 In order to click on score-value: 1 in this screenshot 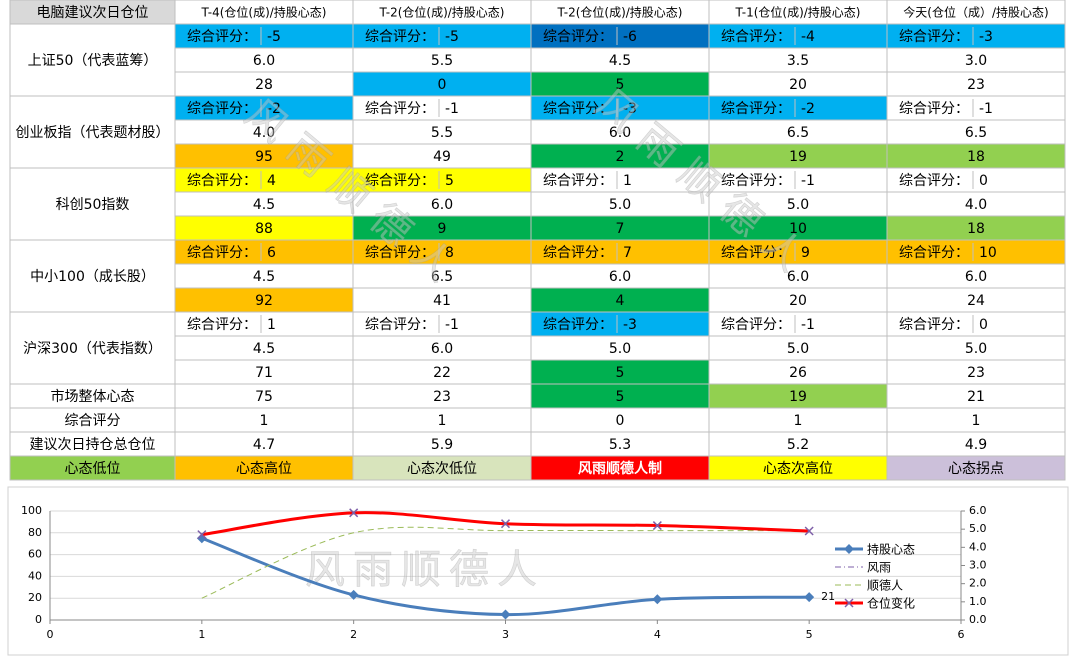, I will do `click(271, 325)`.